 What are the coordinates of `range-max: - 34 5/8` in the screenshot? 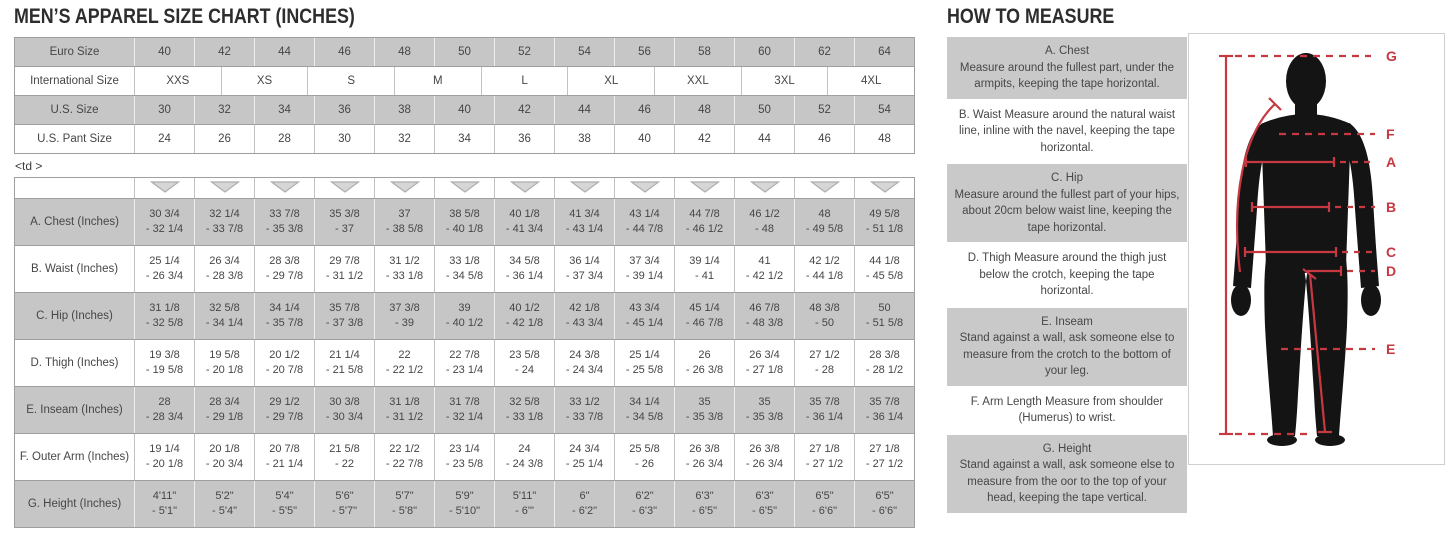 It's located at (464, 276).